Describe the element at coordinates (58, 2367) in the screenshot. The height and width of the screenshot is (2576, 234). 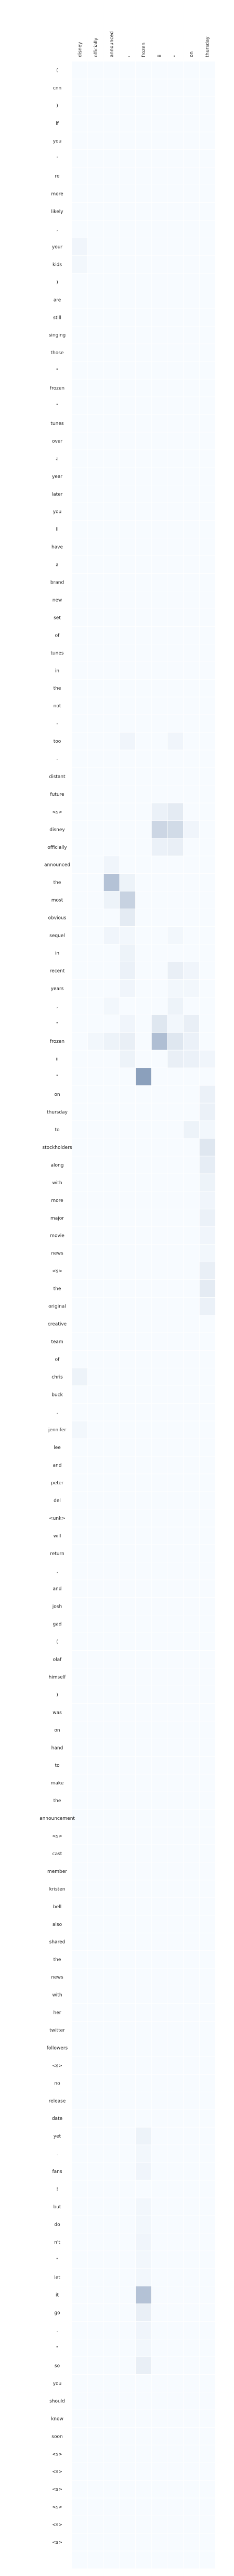
I see `y-tick-label: so` at that location.